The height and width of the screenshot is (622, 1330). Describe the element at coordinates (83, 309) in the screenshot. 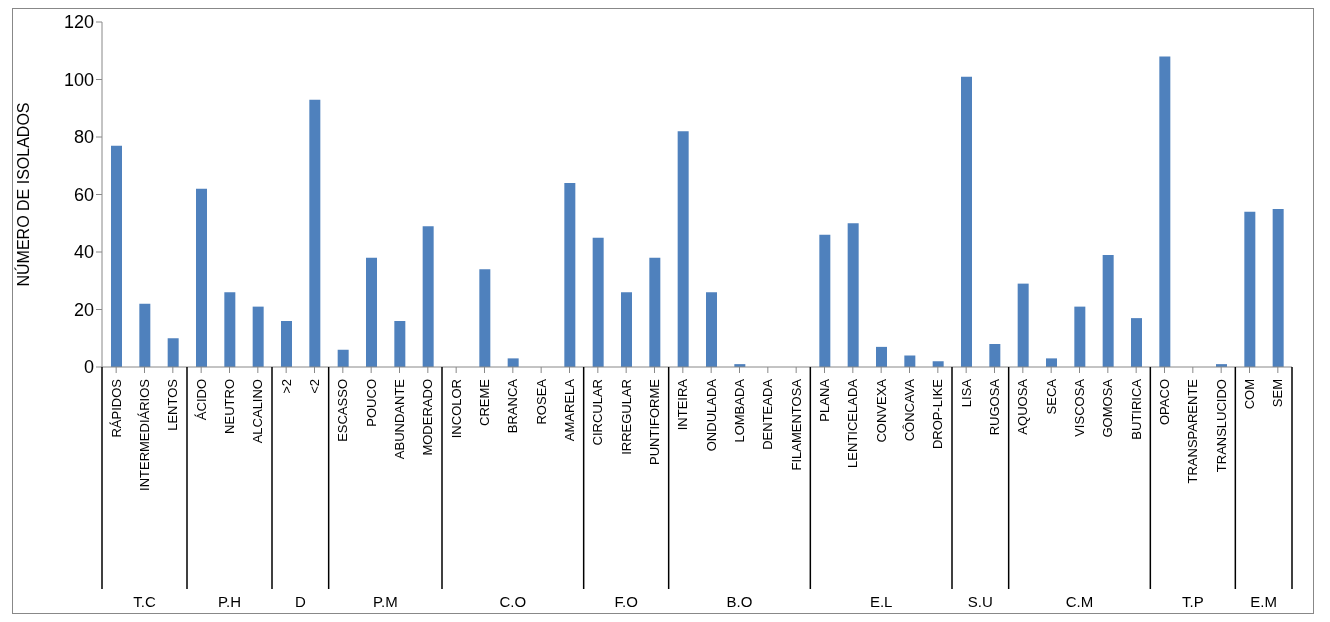

I see `y-tick-label: 20` at that location.